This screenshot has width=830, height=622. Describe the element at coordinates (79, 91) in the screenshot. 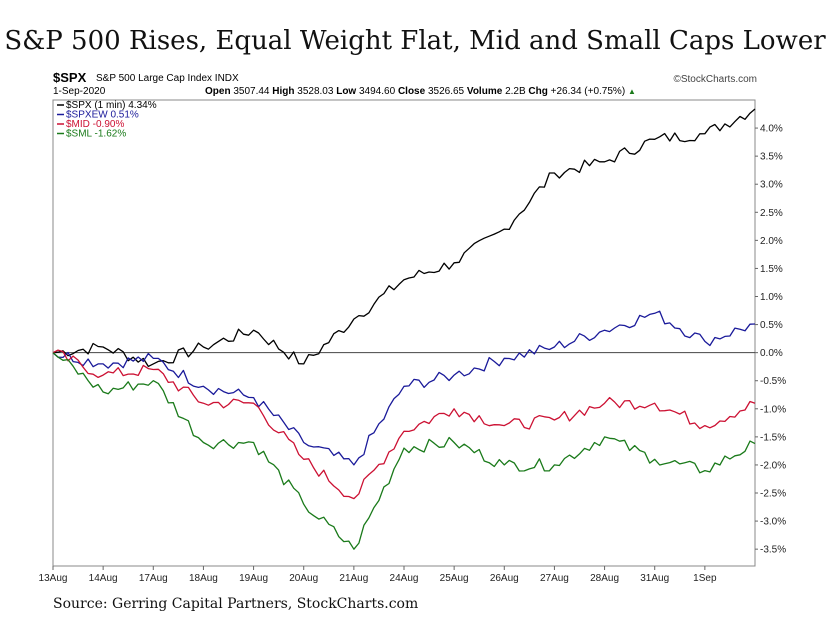

I see `chart-date: 1-Sep-2020` at that location.